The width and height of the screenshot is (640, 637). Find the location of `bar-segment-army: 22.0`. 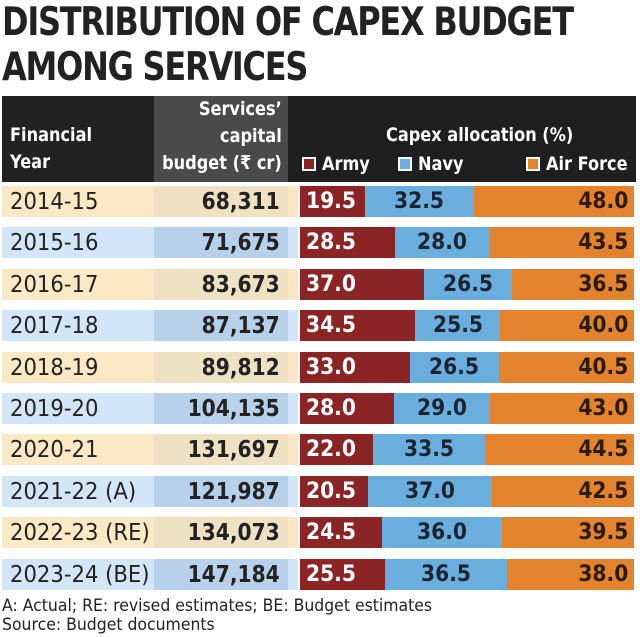

bar-segment-army: 22.0 is located at coordinates (337, 450).